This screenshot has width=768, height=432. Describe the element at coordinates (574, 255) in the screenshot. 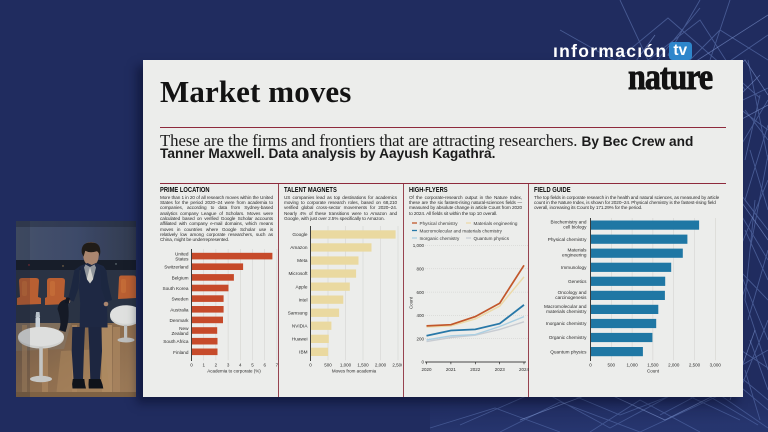

I see `svg-text: engineering` at that location.